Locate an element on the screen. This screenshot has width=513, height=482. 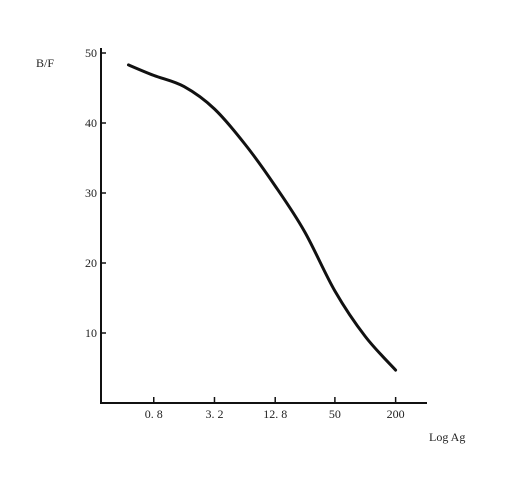
y-axis-title: B/F is located at coordinates (45, 63).